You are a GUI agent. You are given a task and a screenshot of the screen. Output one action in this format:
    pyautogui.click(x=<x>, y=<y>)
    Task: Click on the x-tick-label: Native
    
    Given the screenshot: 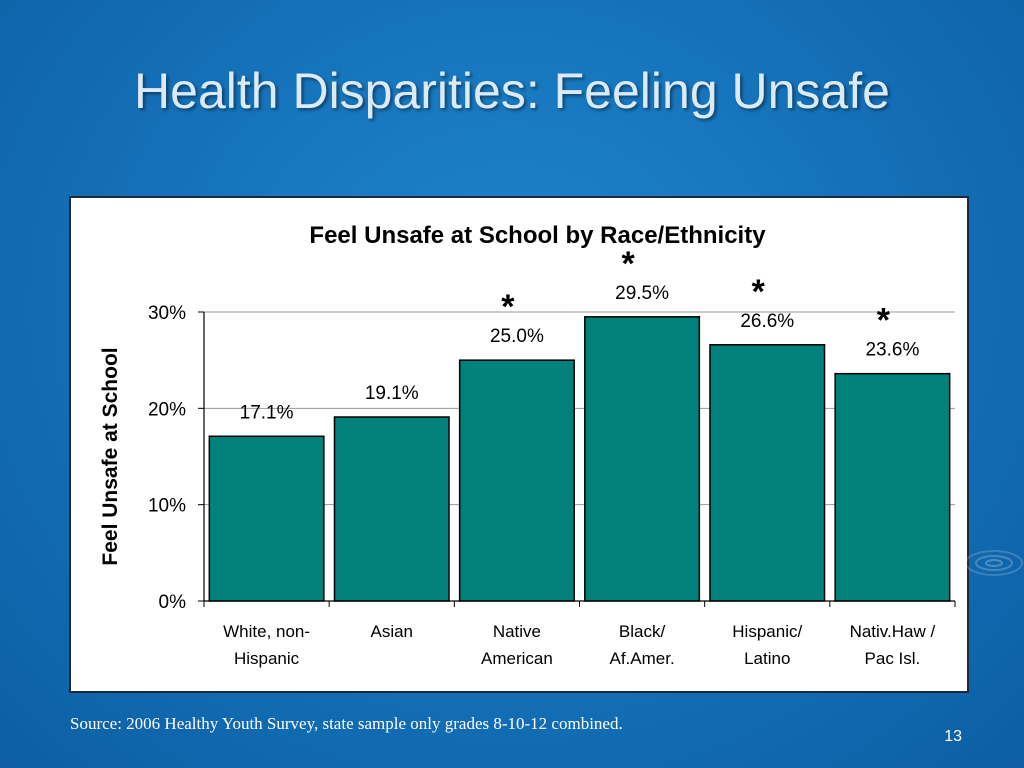 What is the action you would take?
    pyautogui.click(x=517, y=631)
    